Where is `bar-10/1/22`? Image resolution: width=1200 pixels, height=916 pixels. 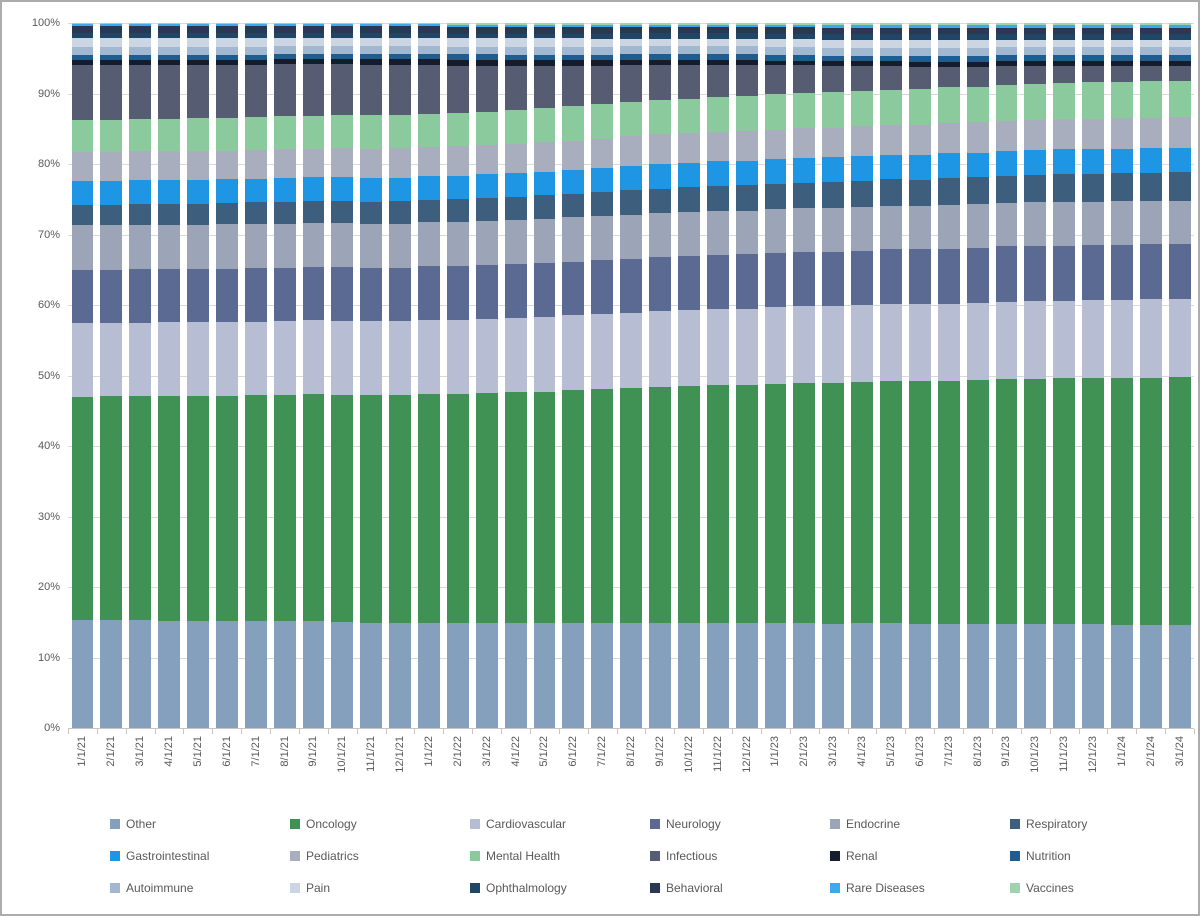 bar-10/1/22 is located at coordinates (688, 375).